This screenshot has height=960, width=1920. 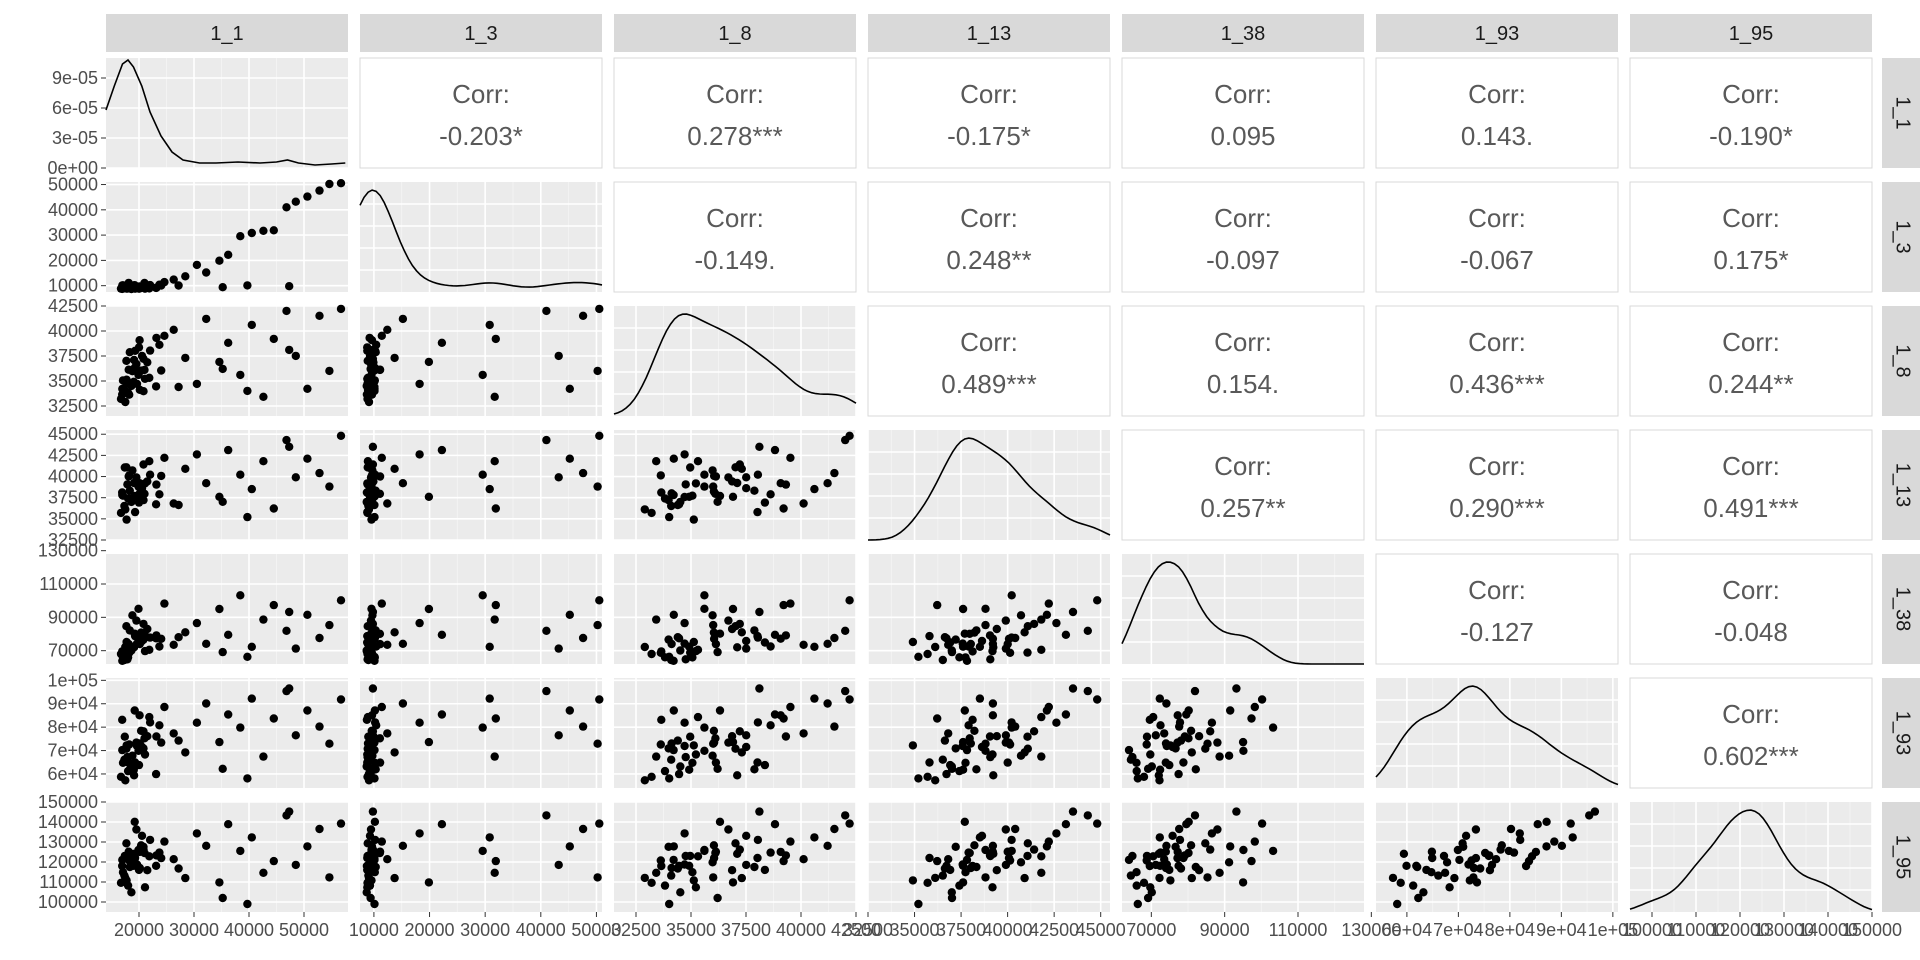 What do you see at coordinates (1750, 508) in the screenshot?
I see `corr-value-1_13-1_95: 0.491***` at bounding box center [1750, 508].